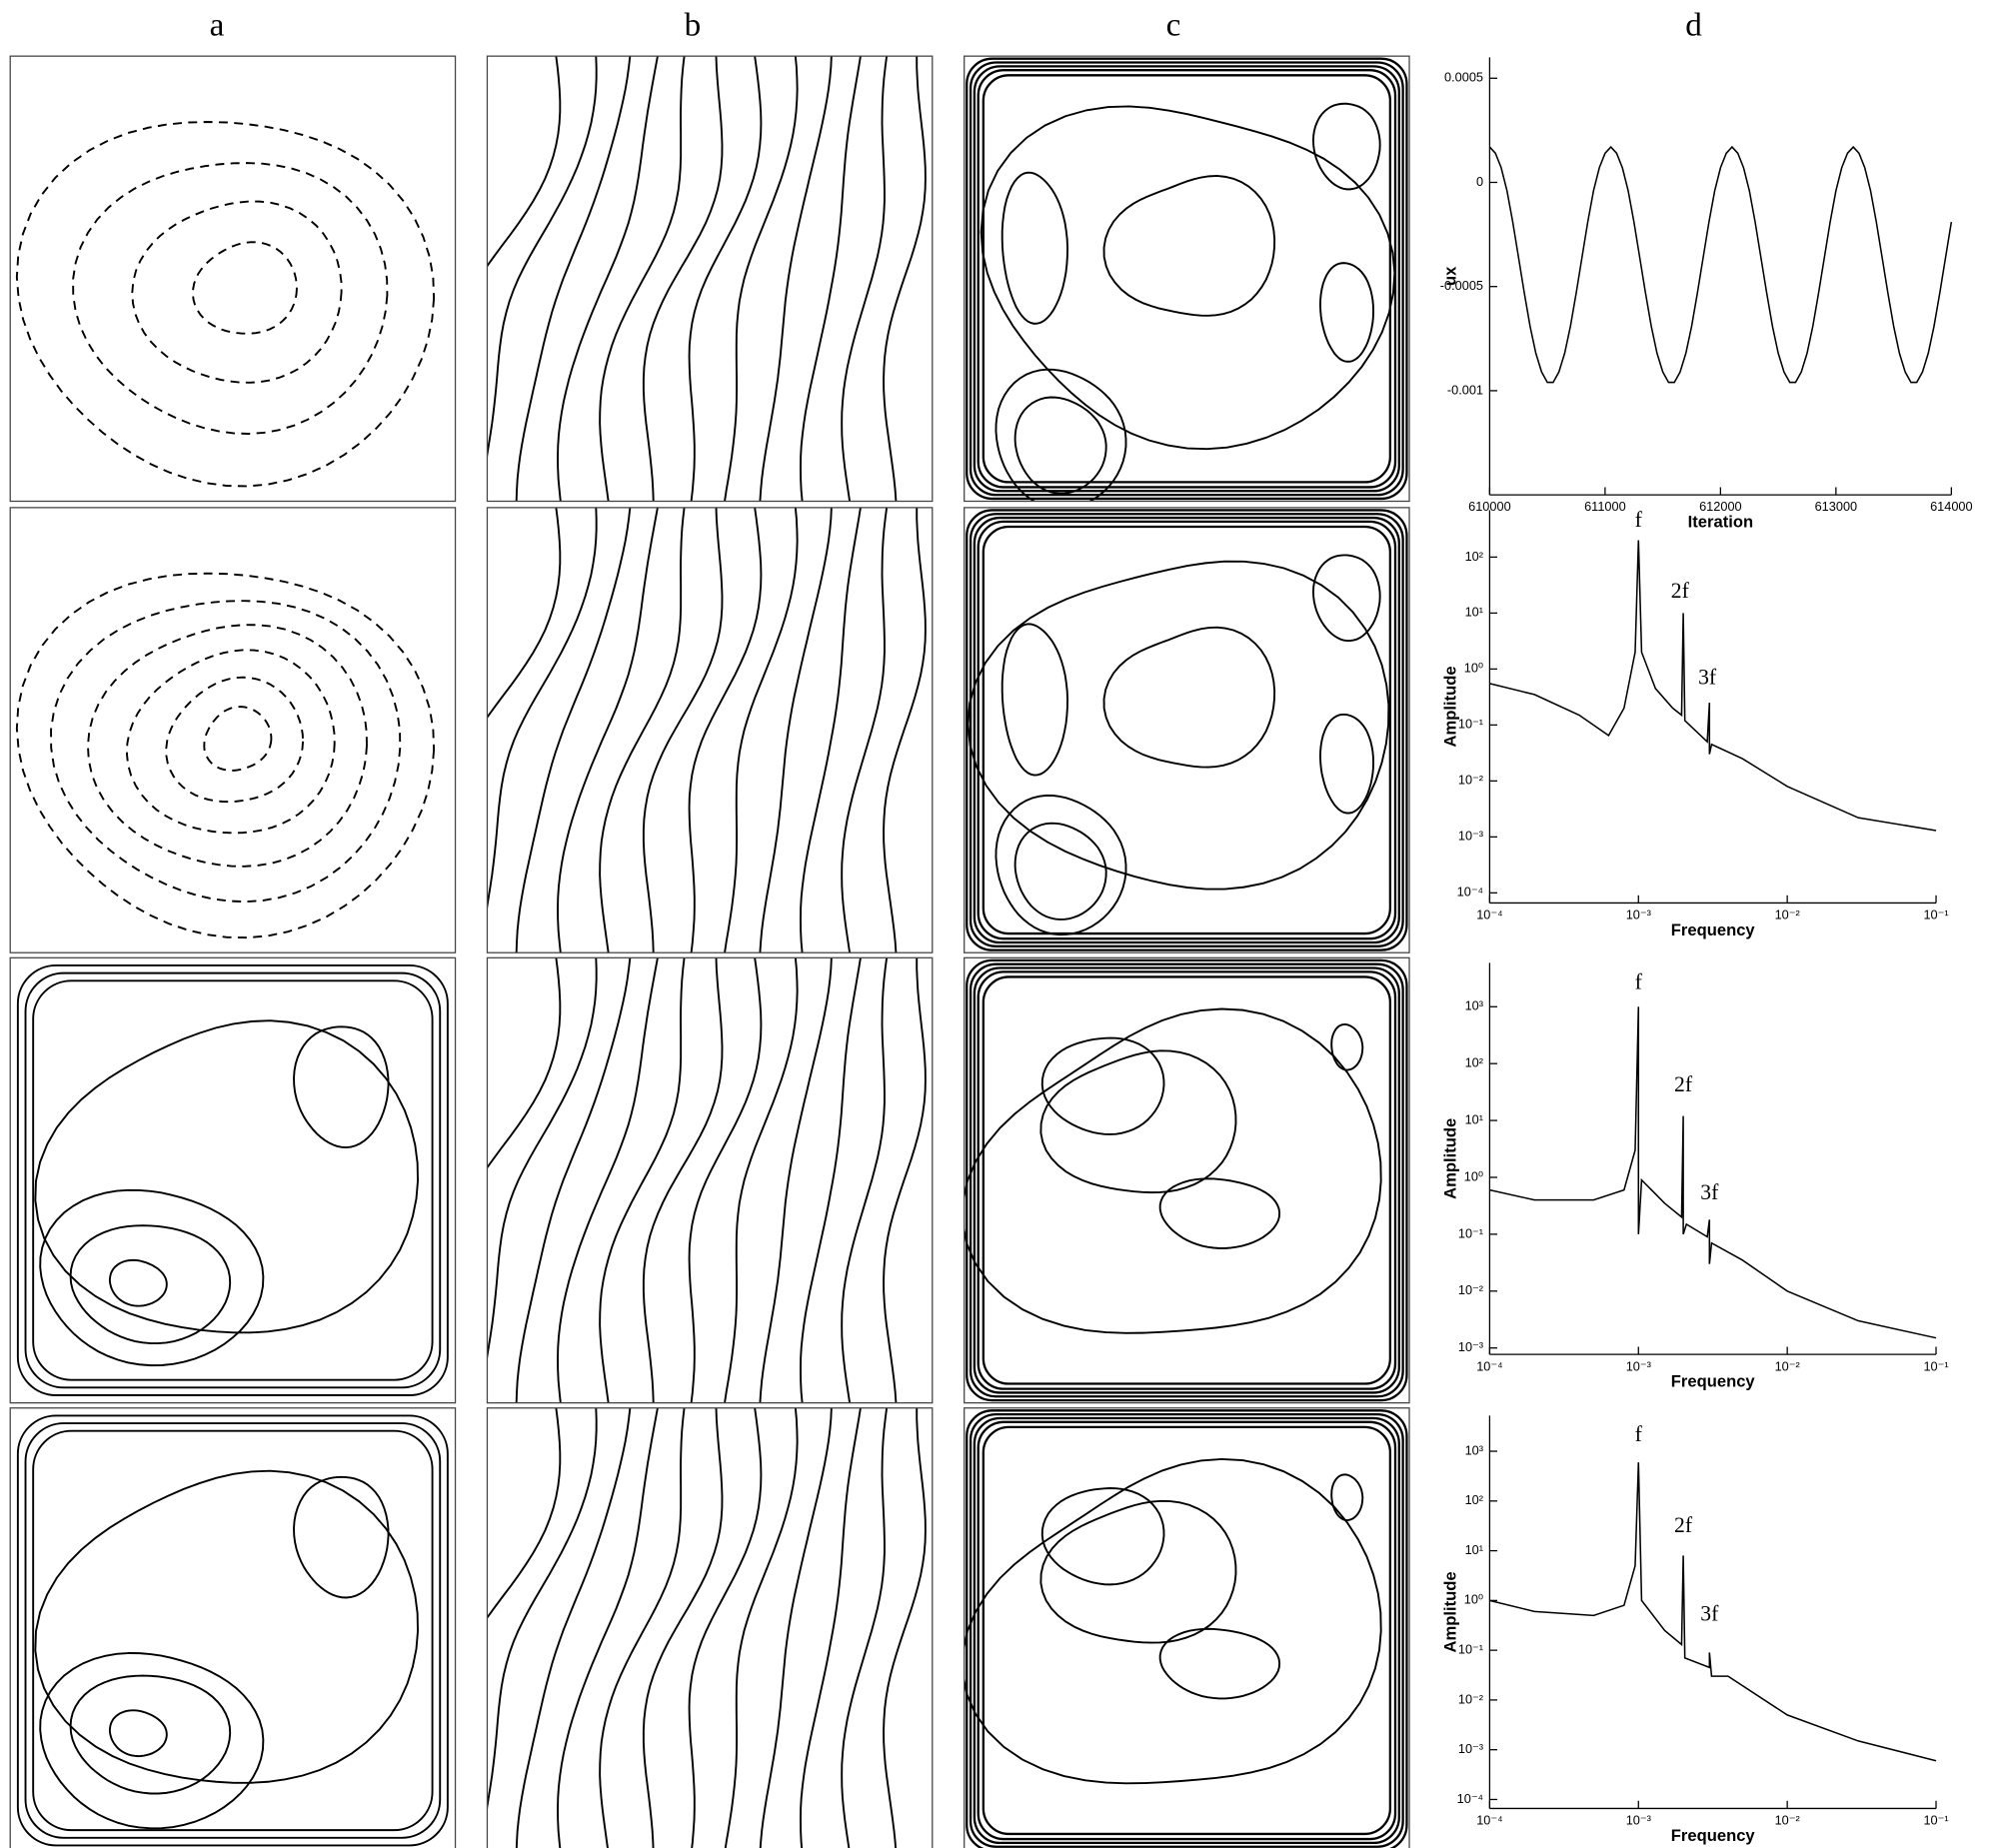  Describe the element at coordinates (1470, 1650) in the screenshot. I see `y-tick-label: 10⁻¹` at that location.